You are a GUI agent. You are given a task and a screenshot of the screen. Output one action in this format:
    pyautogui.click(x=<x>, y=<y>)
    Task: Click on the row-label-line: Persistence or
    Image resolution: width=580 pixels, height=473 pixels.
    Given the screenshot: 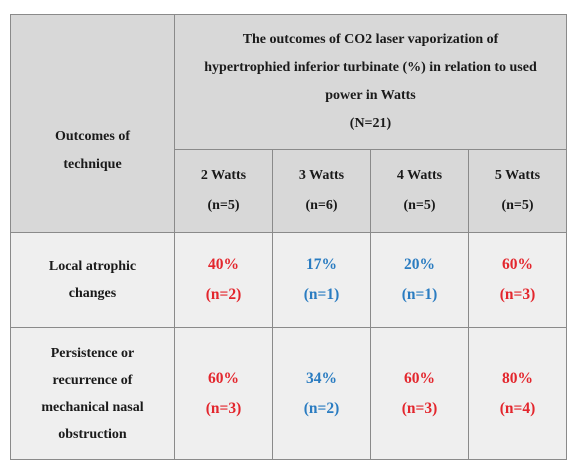 What is the action you would take?
    pyautogui.click(x=92, y=353)
    